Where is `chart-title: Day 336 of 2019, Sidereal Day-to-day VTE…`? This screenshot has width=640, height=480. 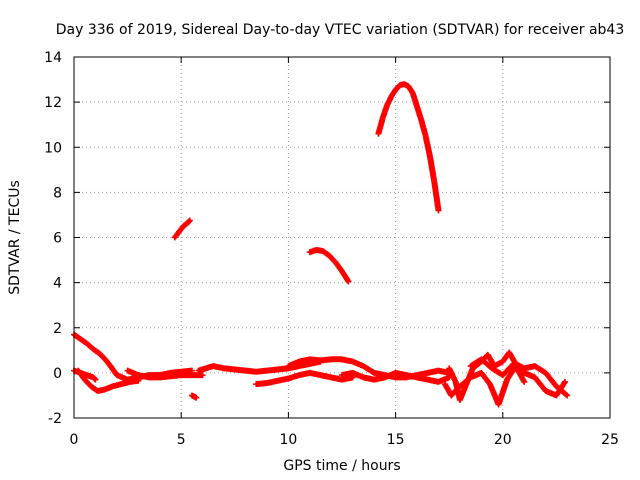
chart-title: Day 336 of 2019, Sidereal Day-to-day VTE… is located at coordinates (340, 30).